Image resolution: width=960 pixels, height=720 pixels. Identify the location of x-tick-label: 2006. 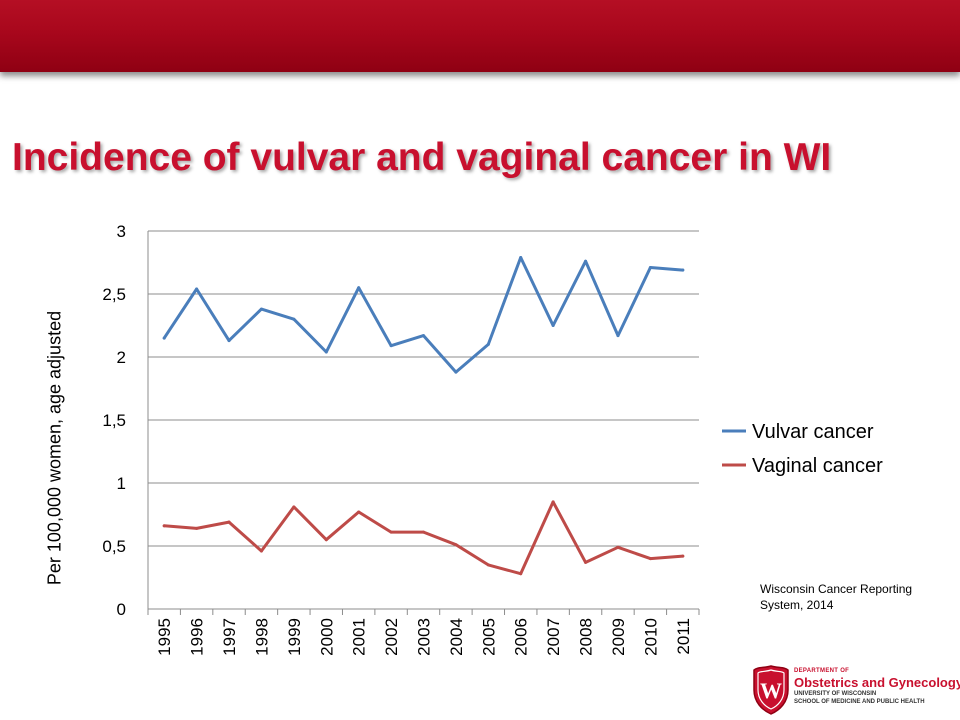
(521, 637).